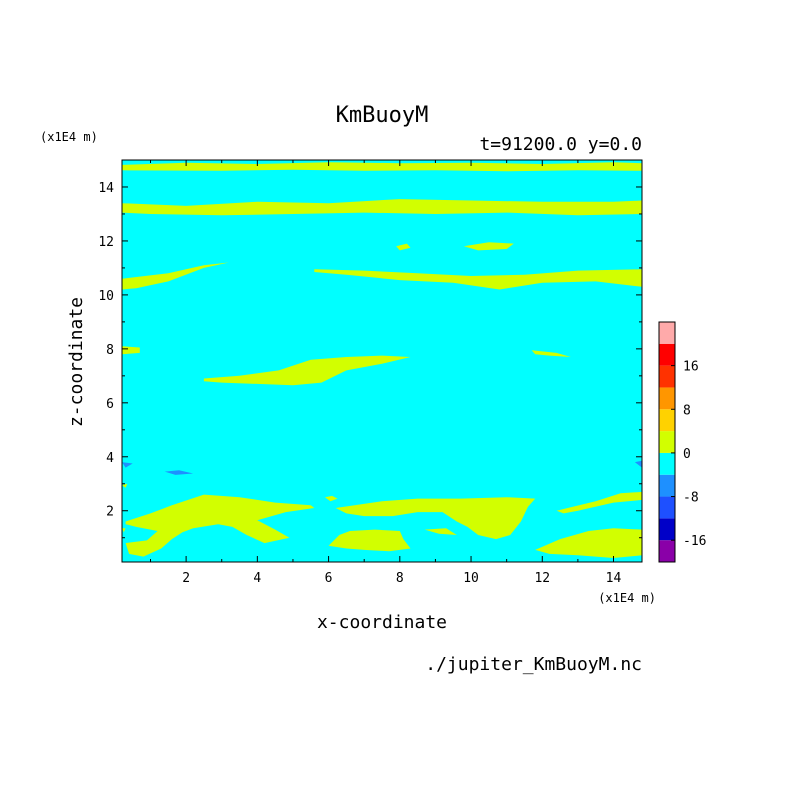 The image size is (804, 804). I want to click on x-axis-unit: (x1E4 m), so click(627, 598).